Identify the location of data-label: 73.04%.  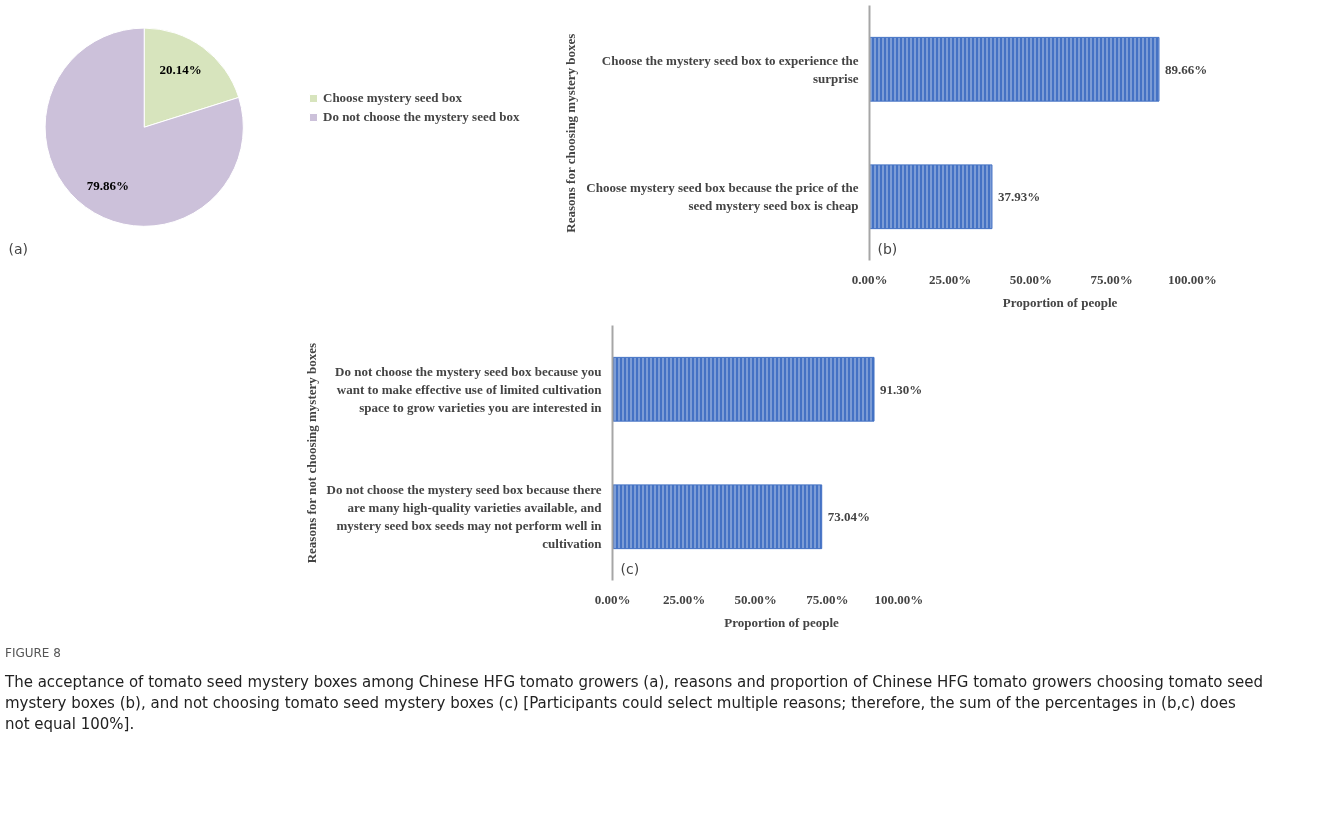
(848, 517).